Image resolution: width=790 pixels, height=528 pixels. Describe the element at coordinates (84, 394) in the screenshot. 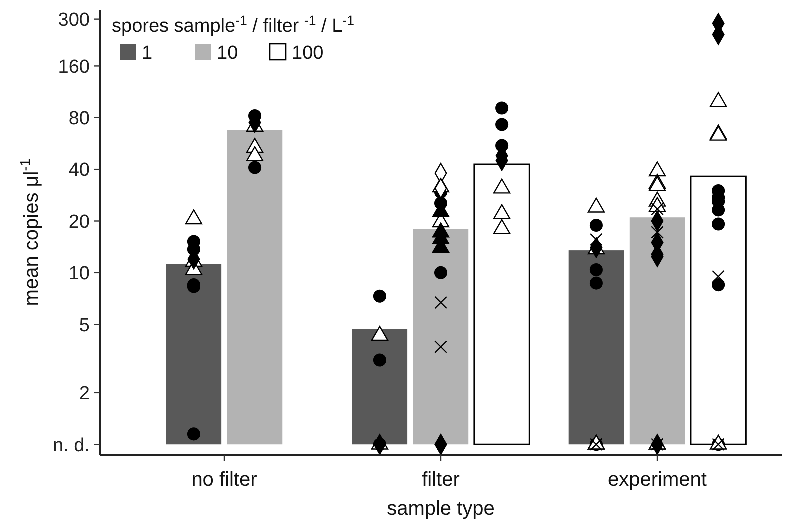

I see `y-tick-label: 2` at that location.